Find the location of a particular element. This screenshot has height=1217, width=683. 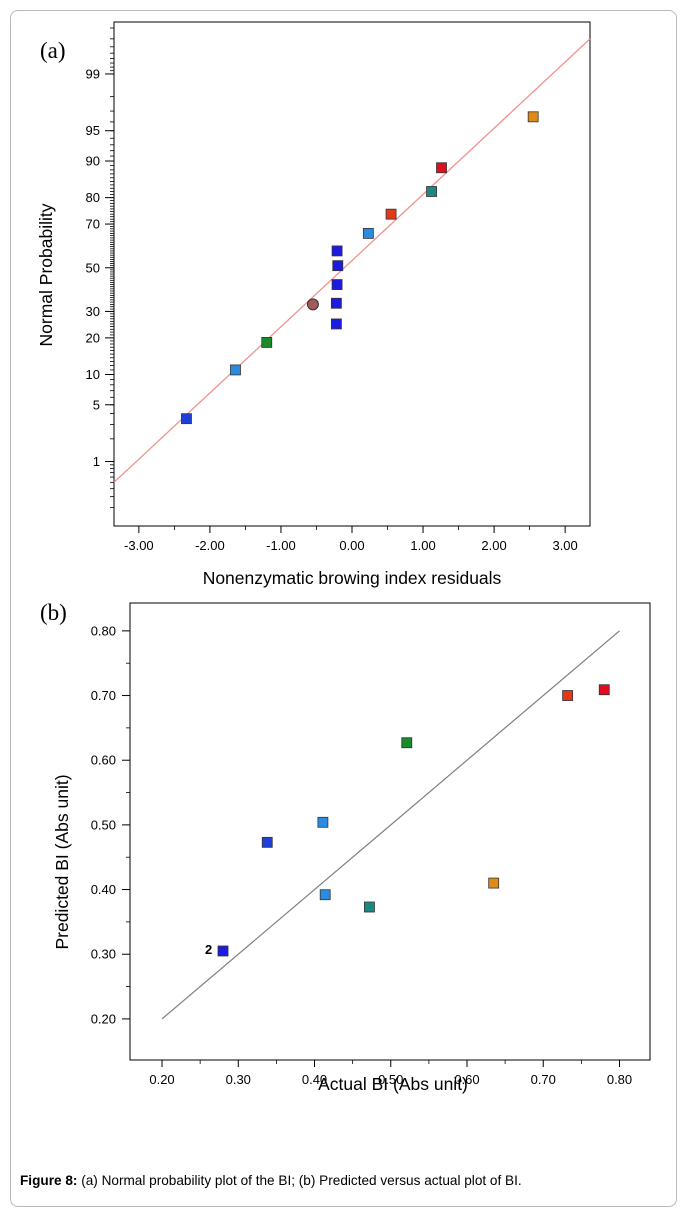

x-tick-label-a: 0.00 is located at coordinates (351, 545).